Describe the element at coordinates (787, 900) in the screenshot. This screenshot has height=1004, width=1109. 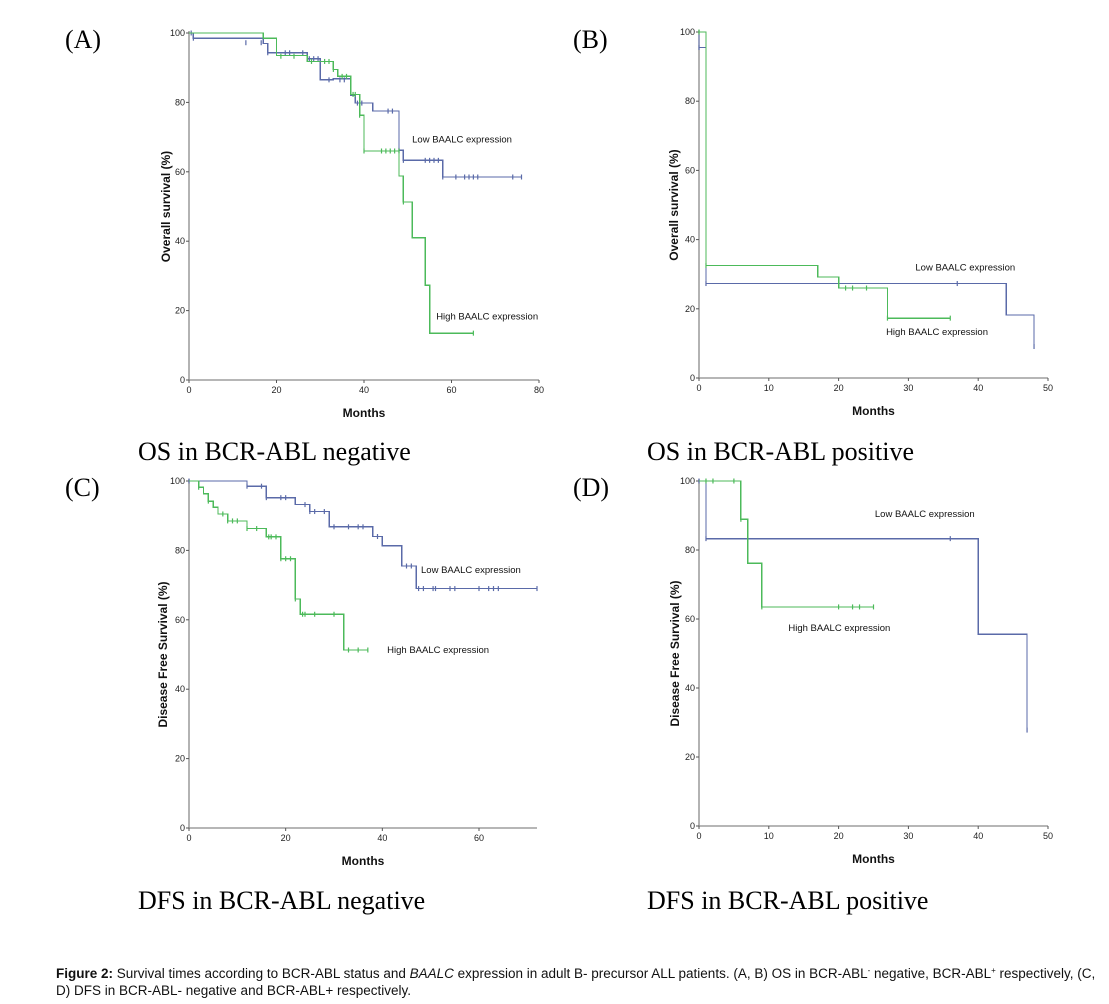
I see `panel-subtitle: DFS in BCR-ABL positive` at that location.